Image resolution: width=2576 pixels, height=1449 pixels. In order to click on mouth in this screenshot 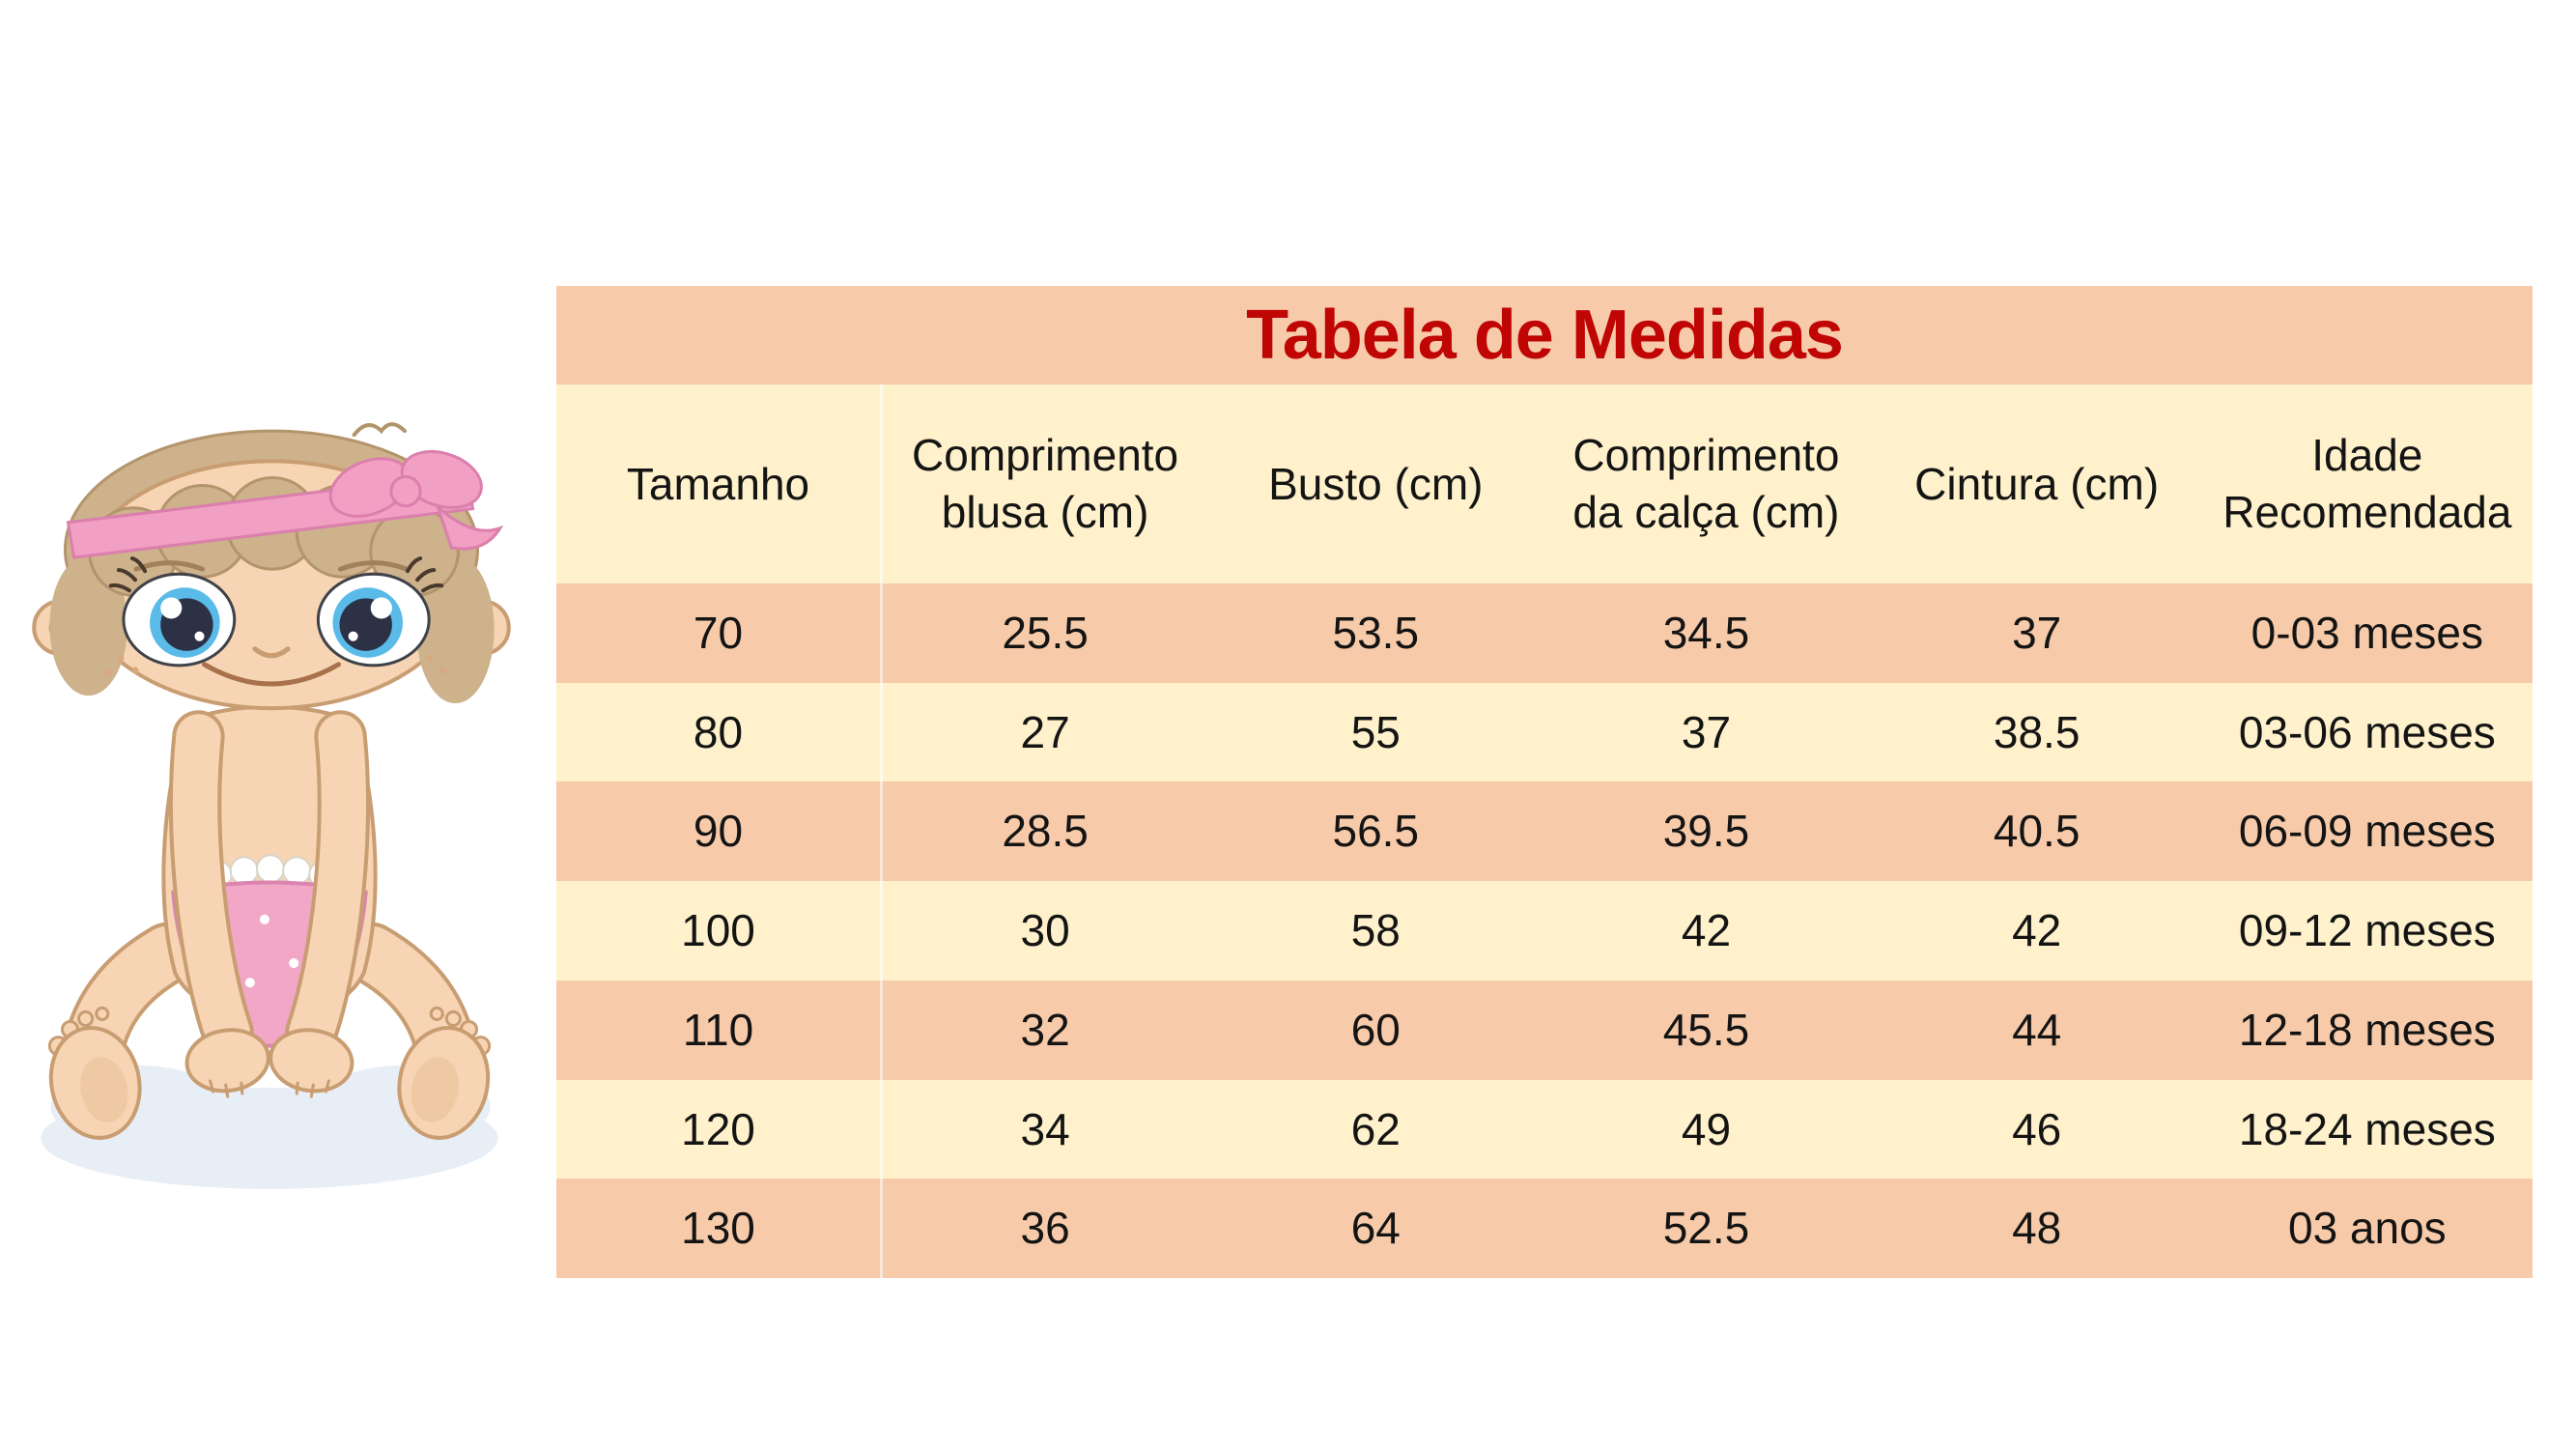, I will do `click(271, 674)`.